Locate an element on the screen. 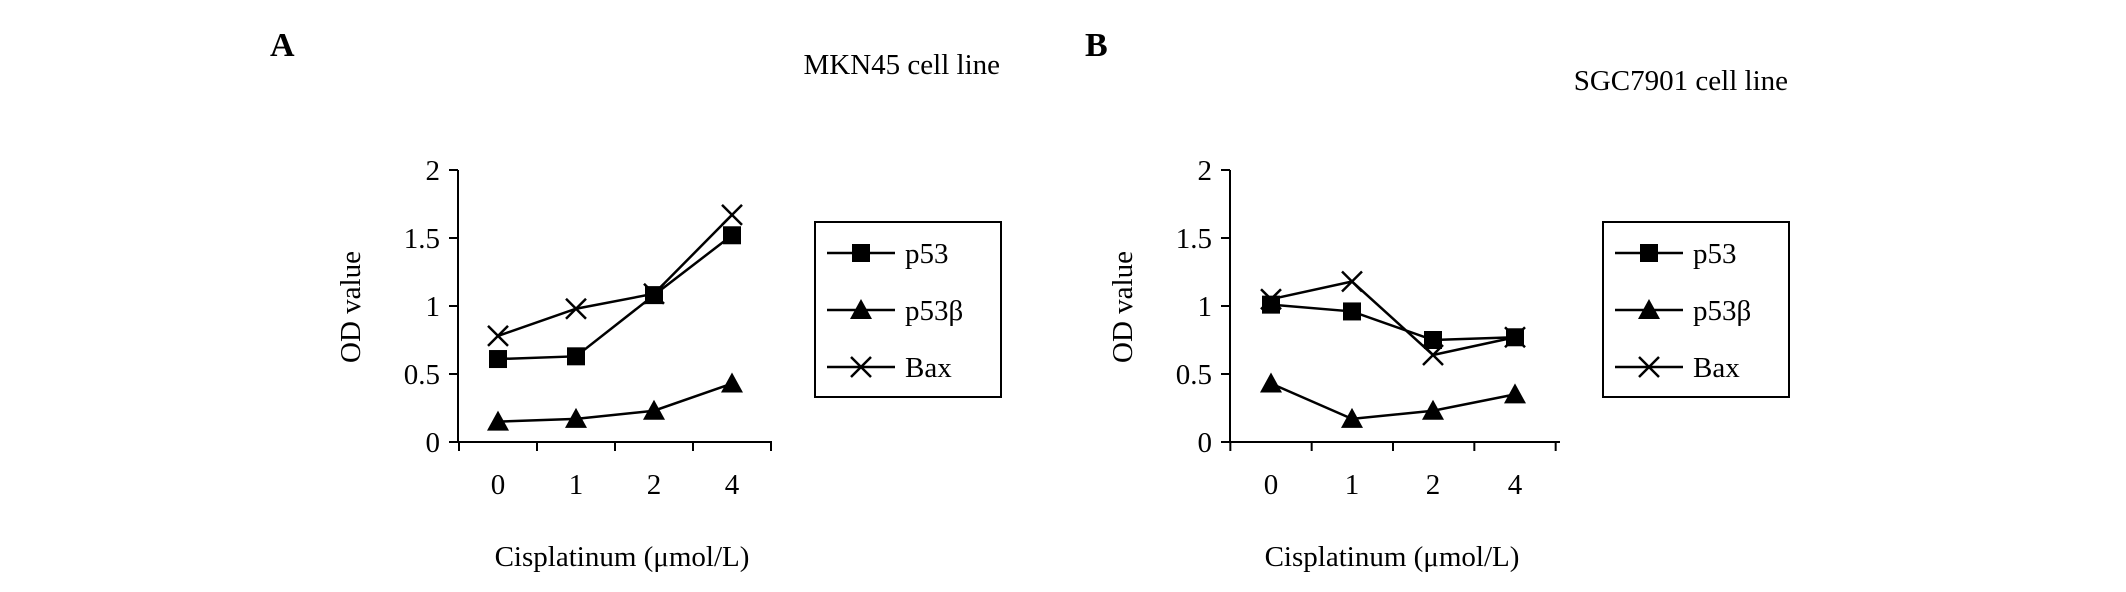  panel-label: B is located at coordinates (1096, 45).